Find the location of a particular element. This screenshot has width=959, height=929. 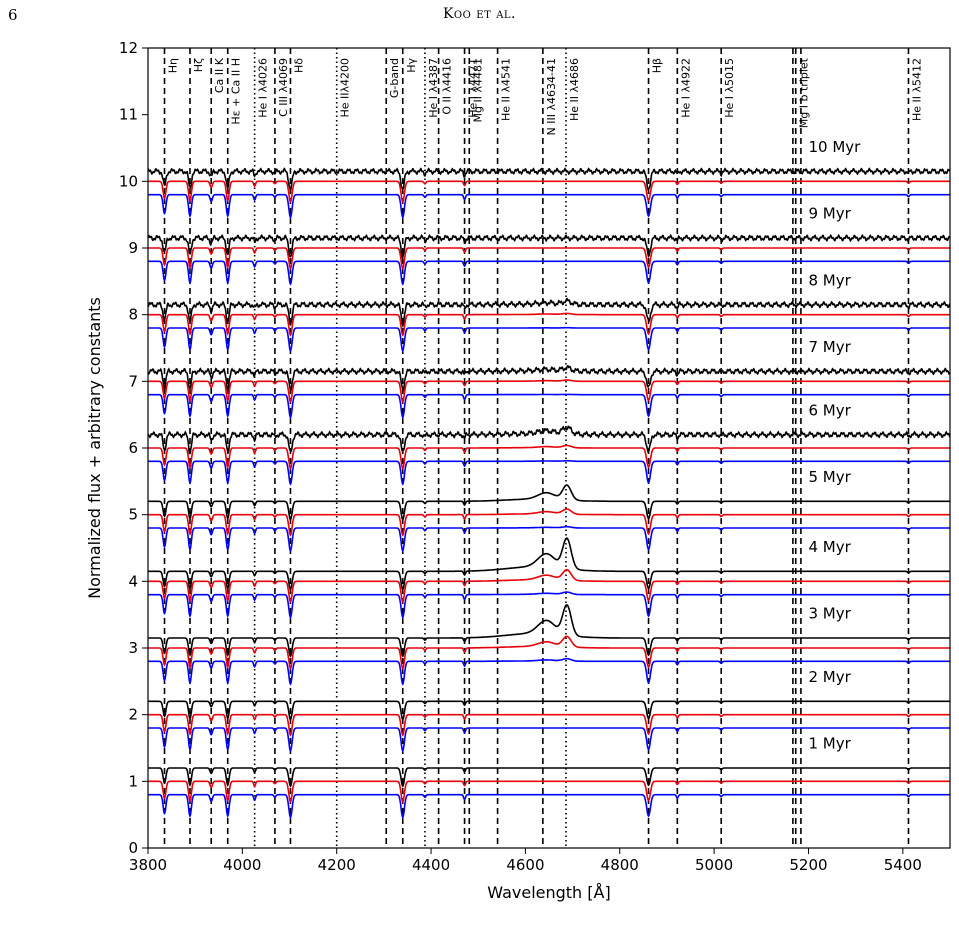

spectrum-age6-s0 is located at coordinates (549, 440).